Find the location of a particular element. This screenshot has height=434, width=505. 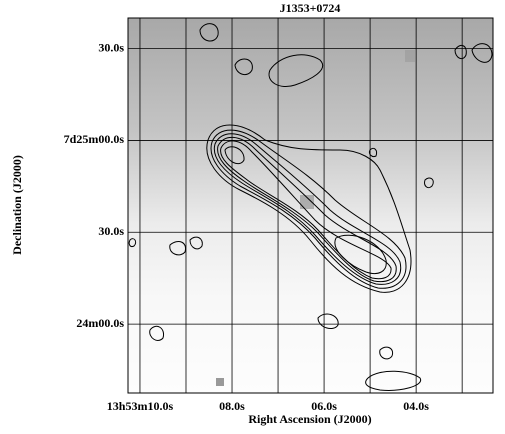

y-axis-label: Declination (J2000) is located at coordinates (17, 205).